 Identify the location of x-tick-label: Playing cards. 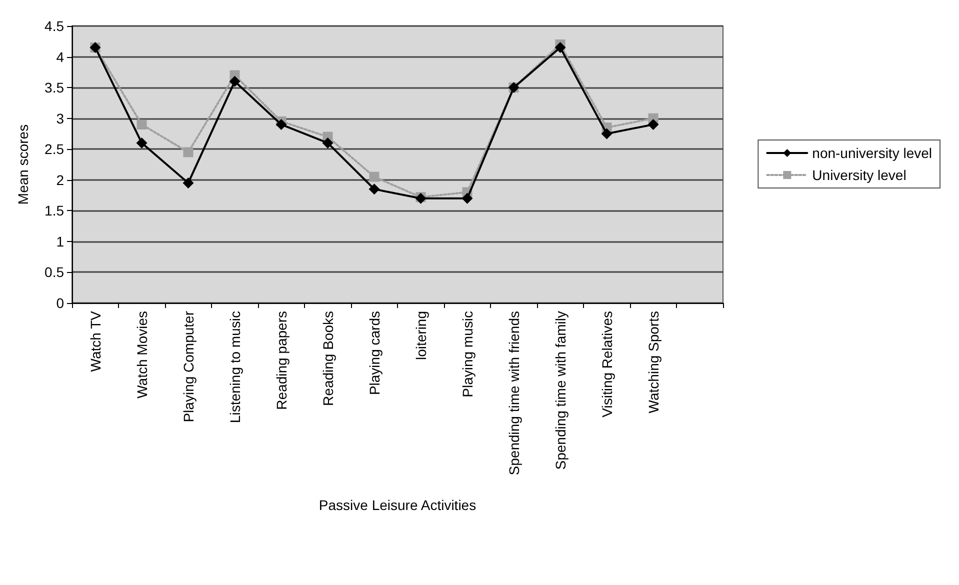
(374, 353).